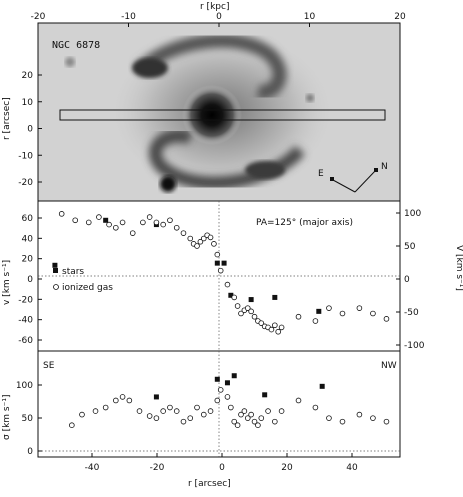 Image resolution: width=463 pixels, height=497 pixels. What do you see at coordinates (7, 118) in the screenshot?
I see `image-ylabel: r [arcsec]` at bounding box center [7, 118].